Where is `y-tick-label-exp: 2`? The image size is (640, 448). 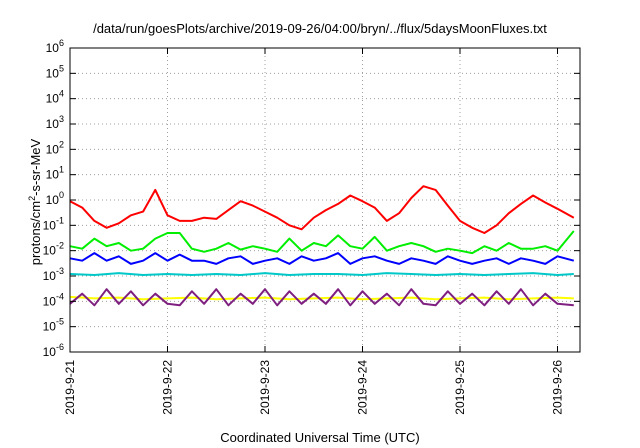 y-tick-label-exp: 2 is located at coordinates (61, 144).